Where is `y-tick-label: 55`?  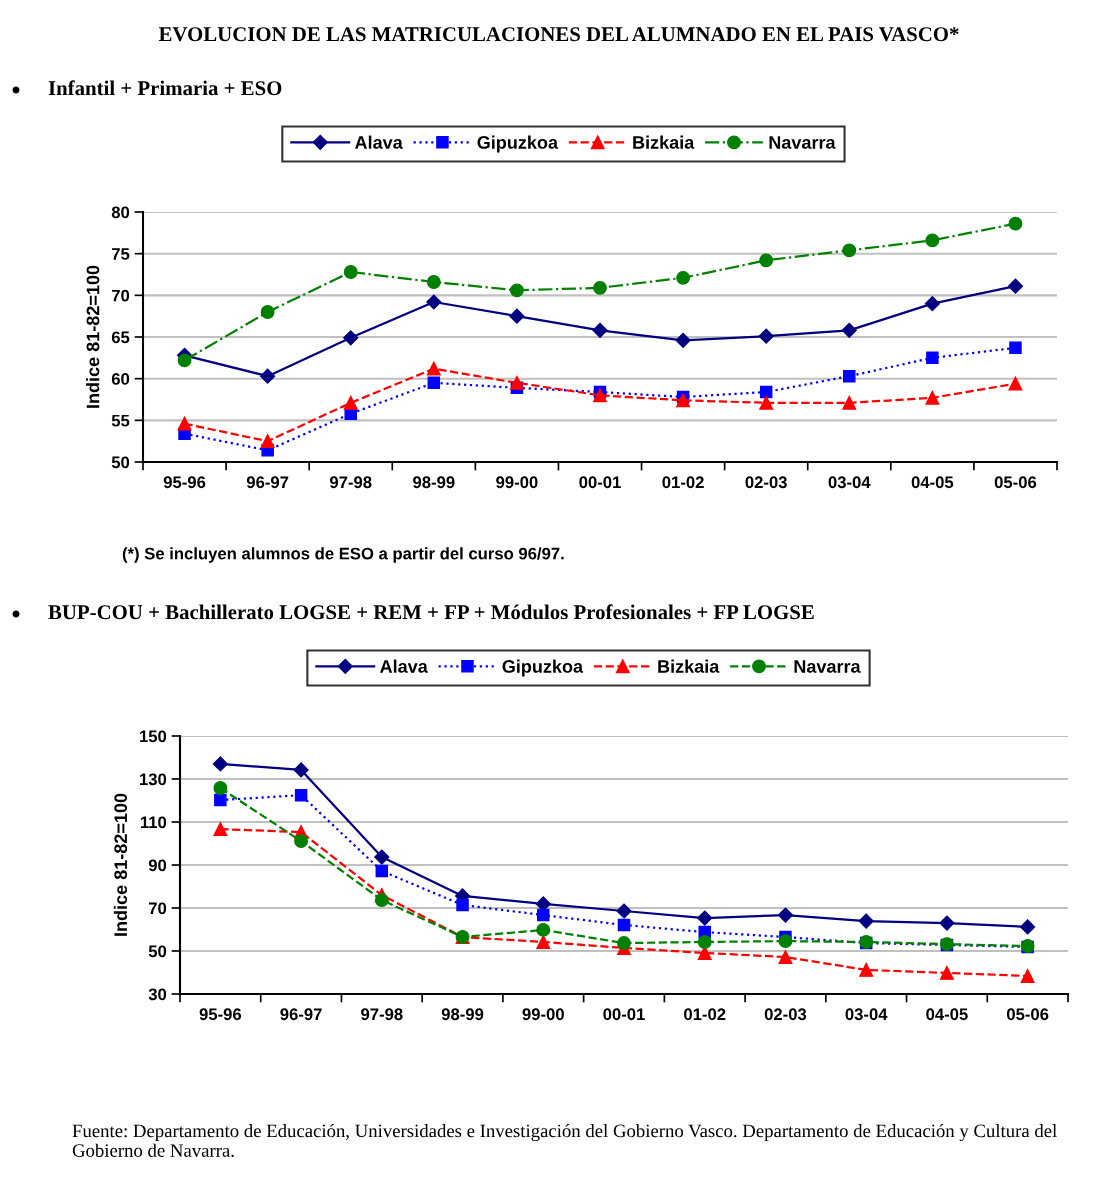 y-tick-label: 55 is located at coordinates (120, 420).